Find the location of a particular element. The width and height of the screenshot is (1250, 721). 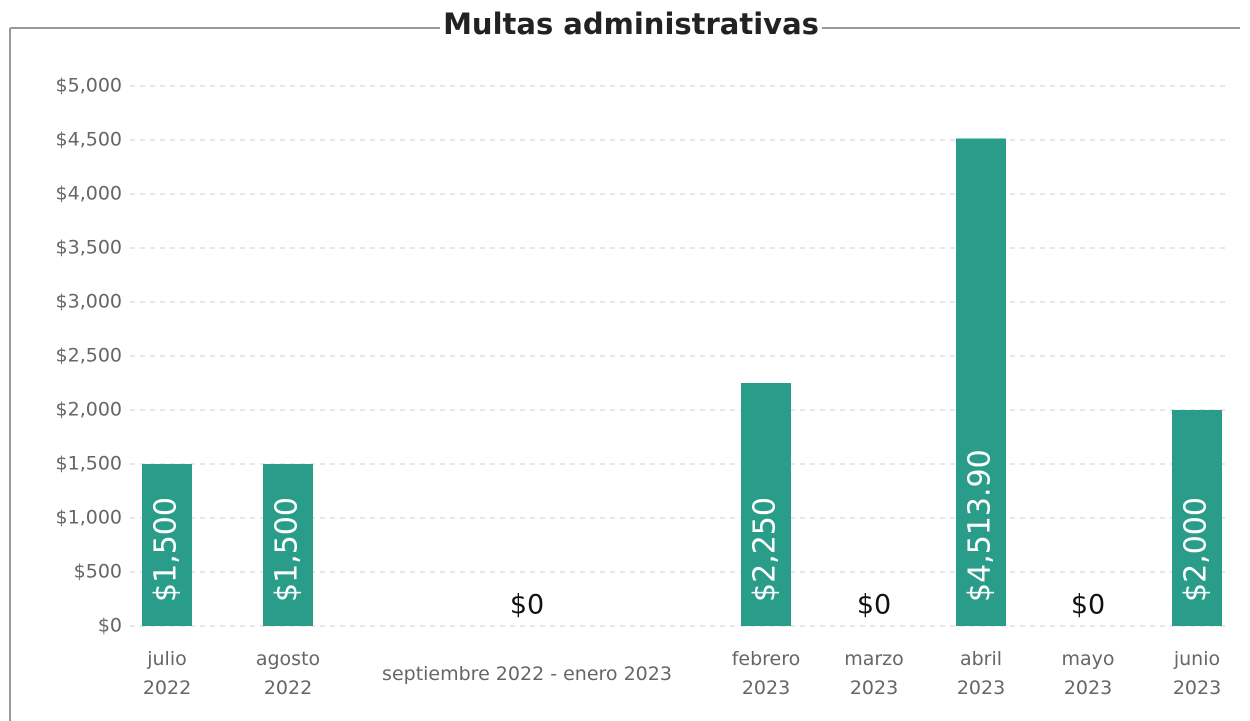

x-tick-label-line: marzo is located at coordinates (874, 659).